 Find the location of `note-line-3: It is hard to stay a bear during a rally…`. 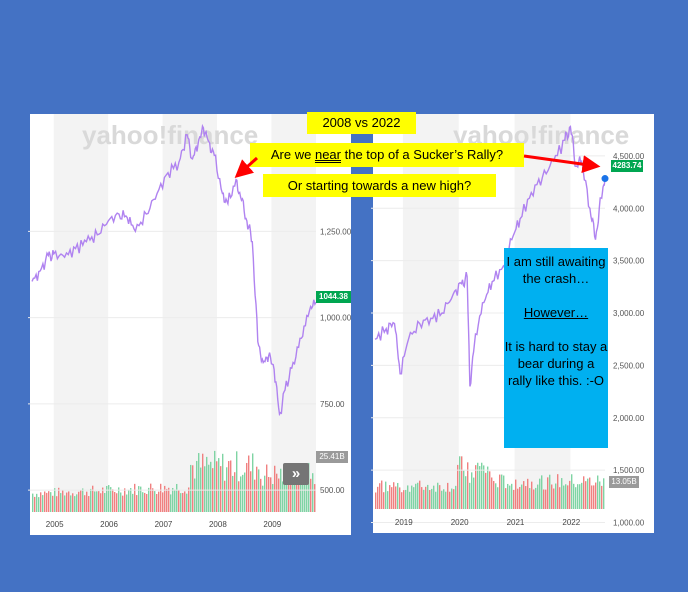

note-line-3: It is hard to stay a bear during a rally… is located at coordinates (556, 363).